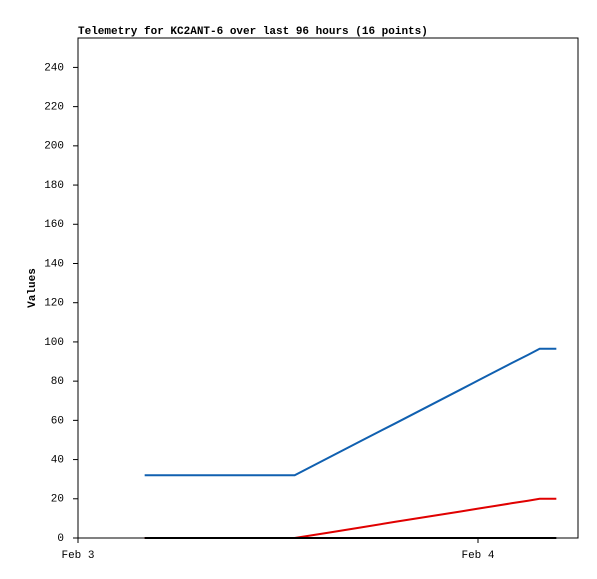 Image resolution: width=597 pixels, height=579 pixels. Describe the element at coordinates (54, 264) in the screenshot. I see `y-tick-label: 140` at that location.